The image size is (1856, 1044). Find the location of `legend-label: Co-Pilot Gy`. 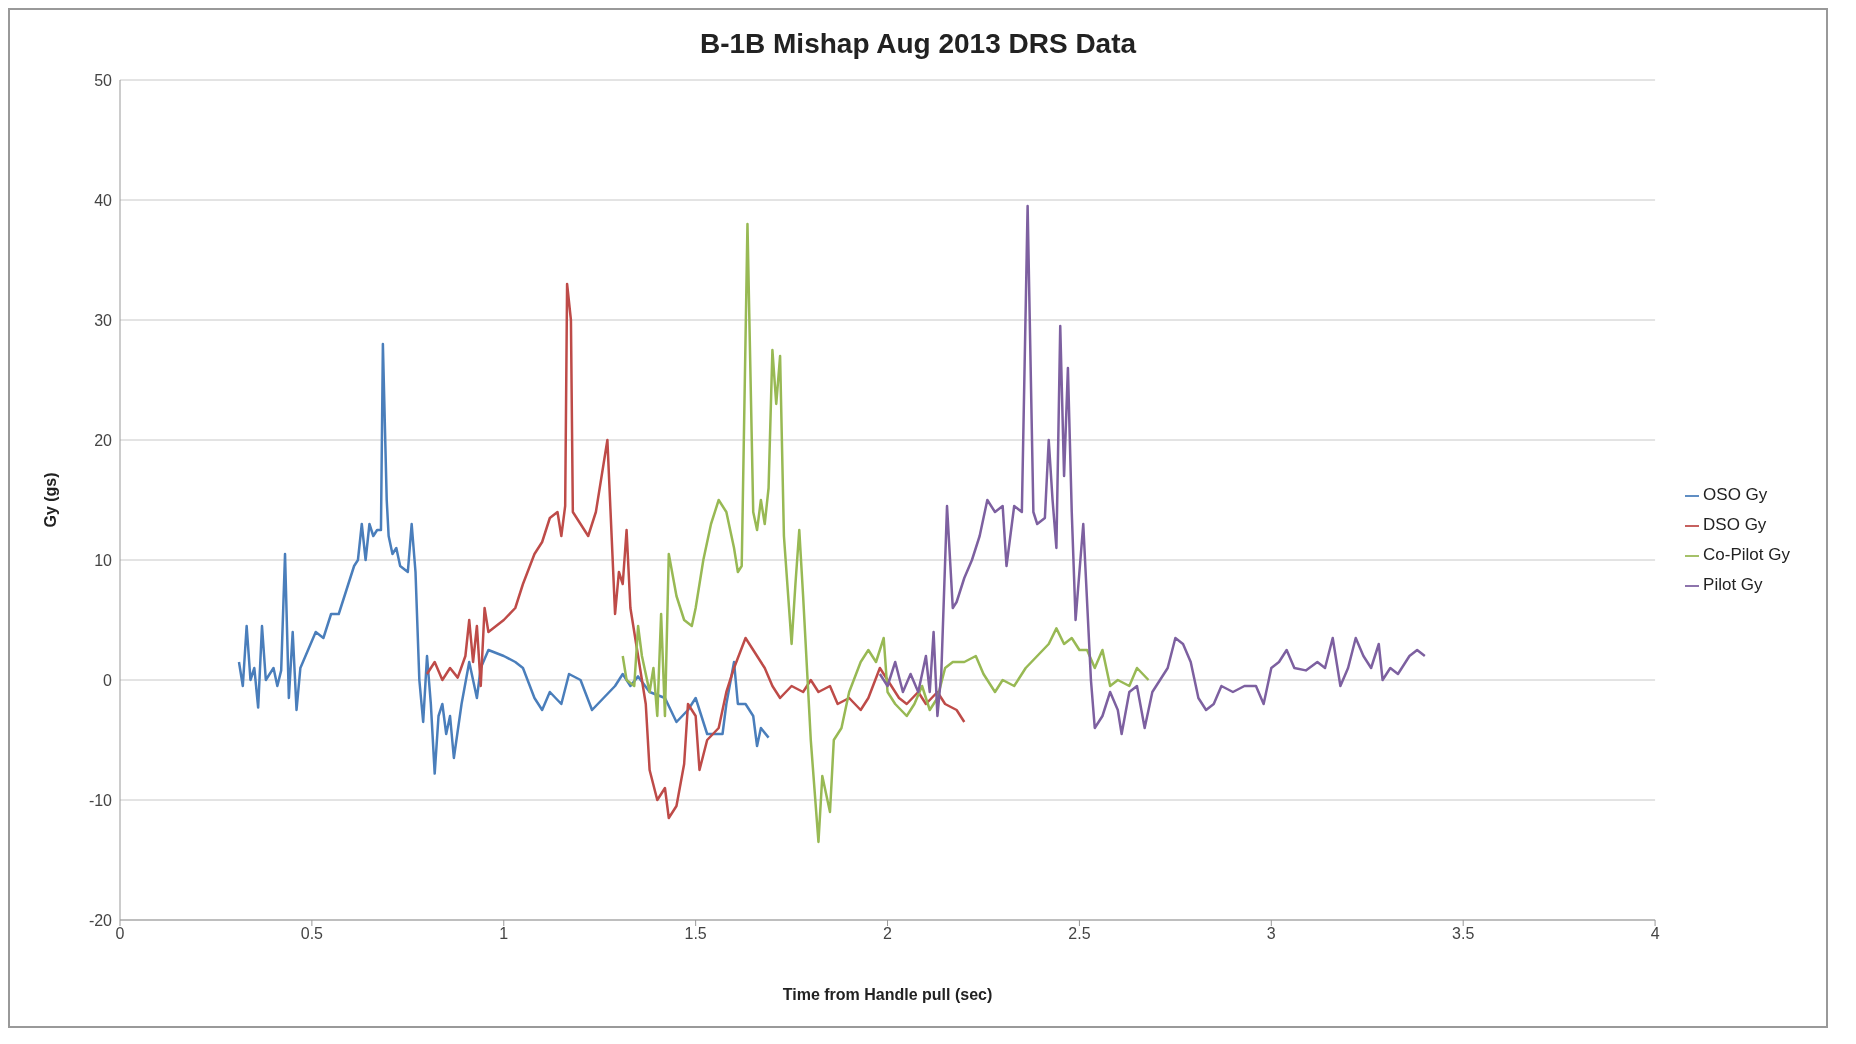

legend-label: Co-Pilot Gy is located at coordinates (1746, 554).